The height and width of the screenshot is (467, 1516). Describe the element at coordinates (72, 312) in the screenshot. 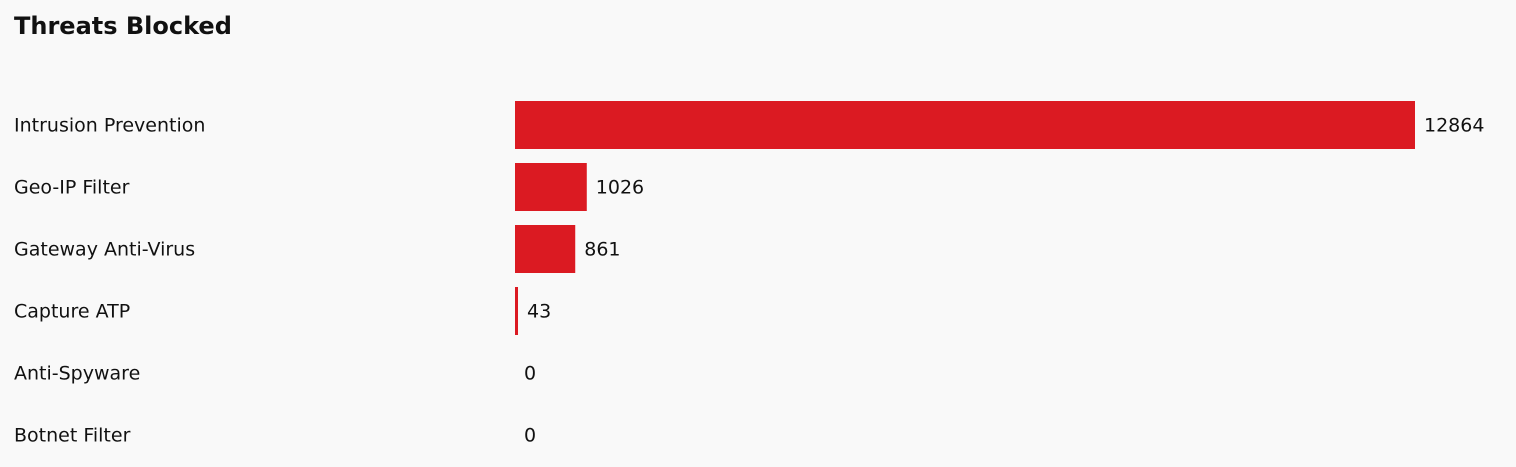

I see `category-label: Capture ATP` at that location.